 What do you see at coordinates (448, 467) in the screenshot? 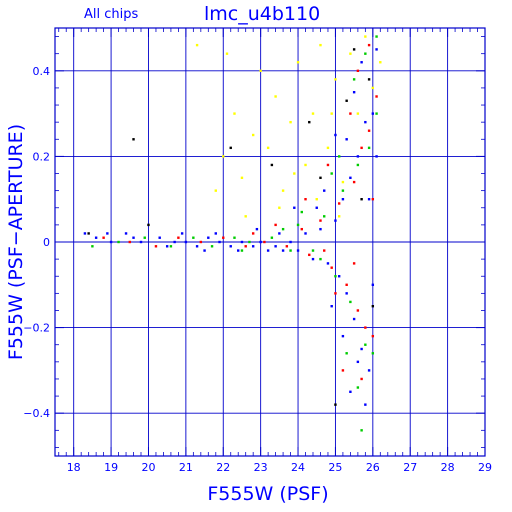
I see `x-tick-label: 28` at bounding box center [448, 467].